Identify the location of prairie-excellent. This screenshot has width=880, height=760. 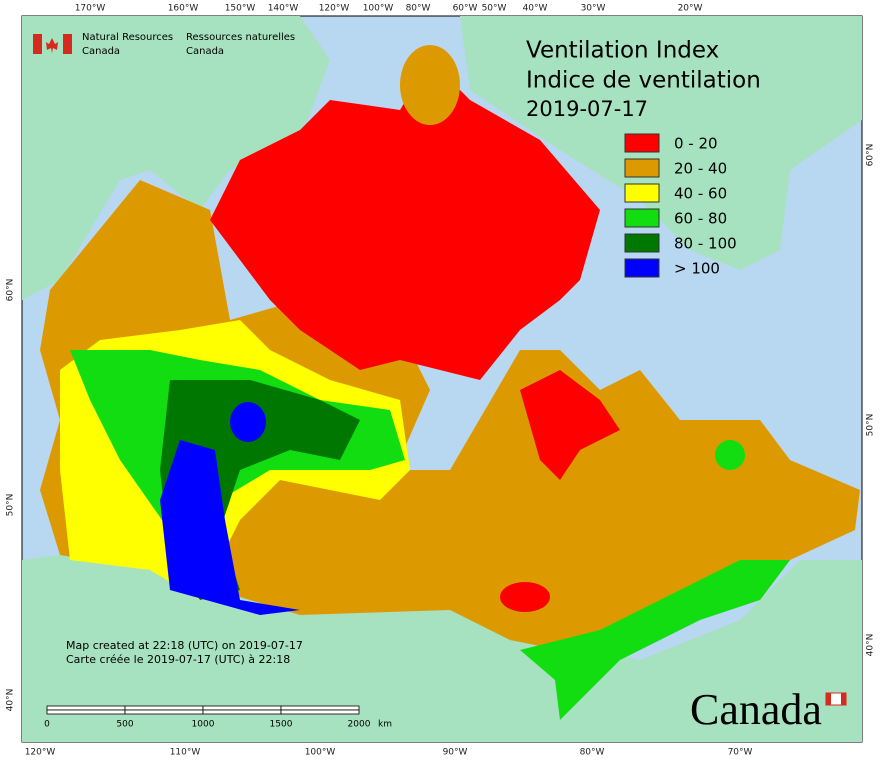
(230, 527).